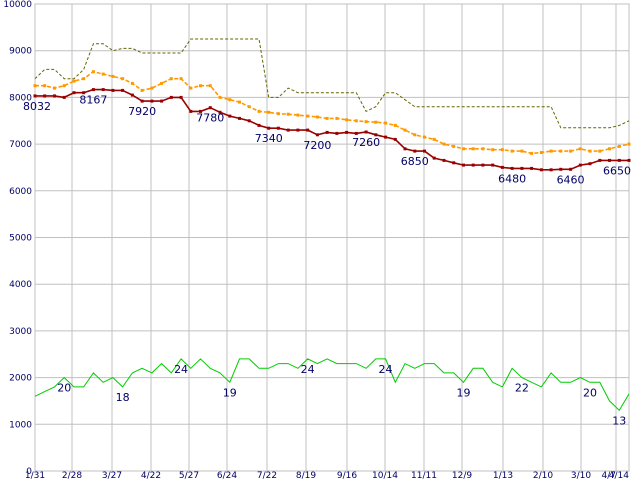 The image size is (640, 480). What do you see at coordinates (17, 5) in the screenshot?
I see `y-tick-label: 10000` at bounding box center [17, 5].